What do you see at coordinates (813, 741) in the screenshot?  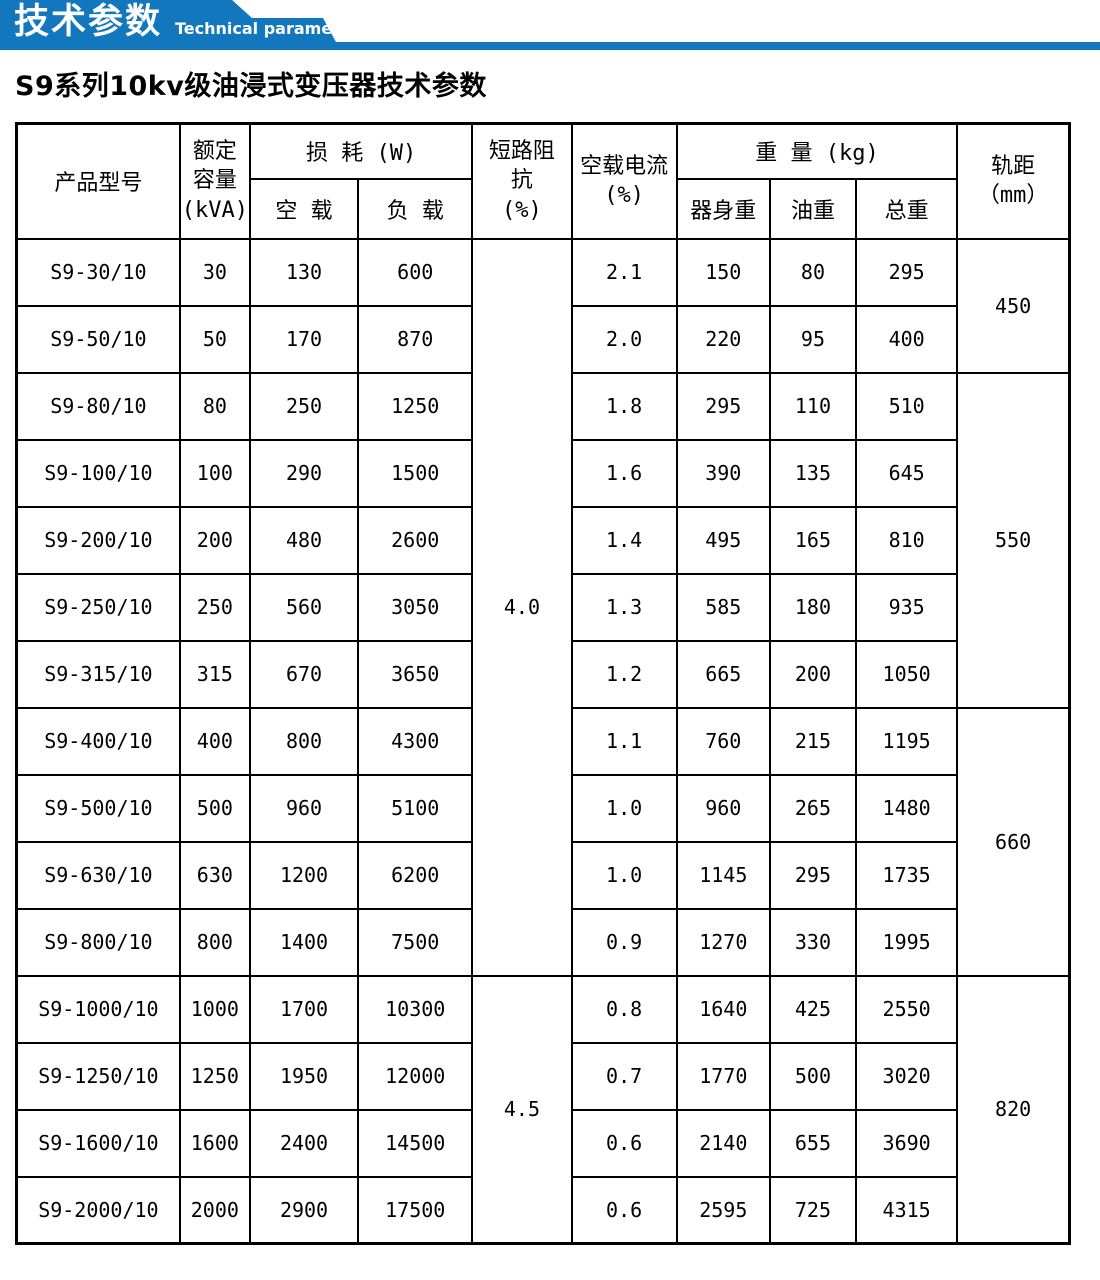 I see `cell-oil-weight: 215` at bounding box center [813, 741].